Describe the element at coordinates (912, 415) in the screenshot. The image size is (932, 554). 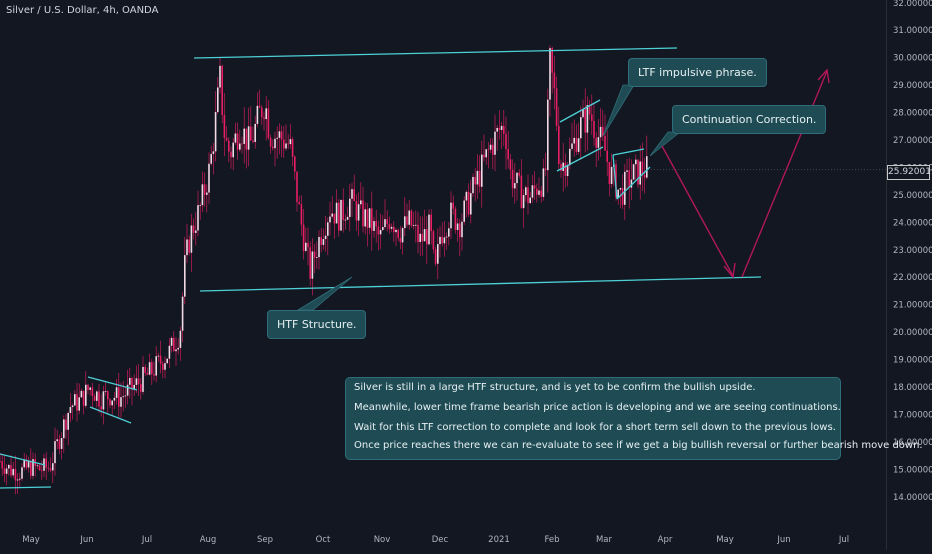
I see `y-tick-label: 17.00000` at that location.